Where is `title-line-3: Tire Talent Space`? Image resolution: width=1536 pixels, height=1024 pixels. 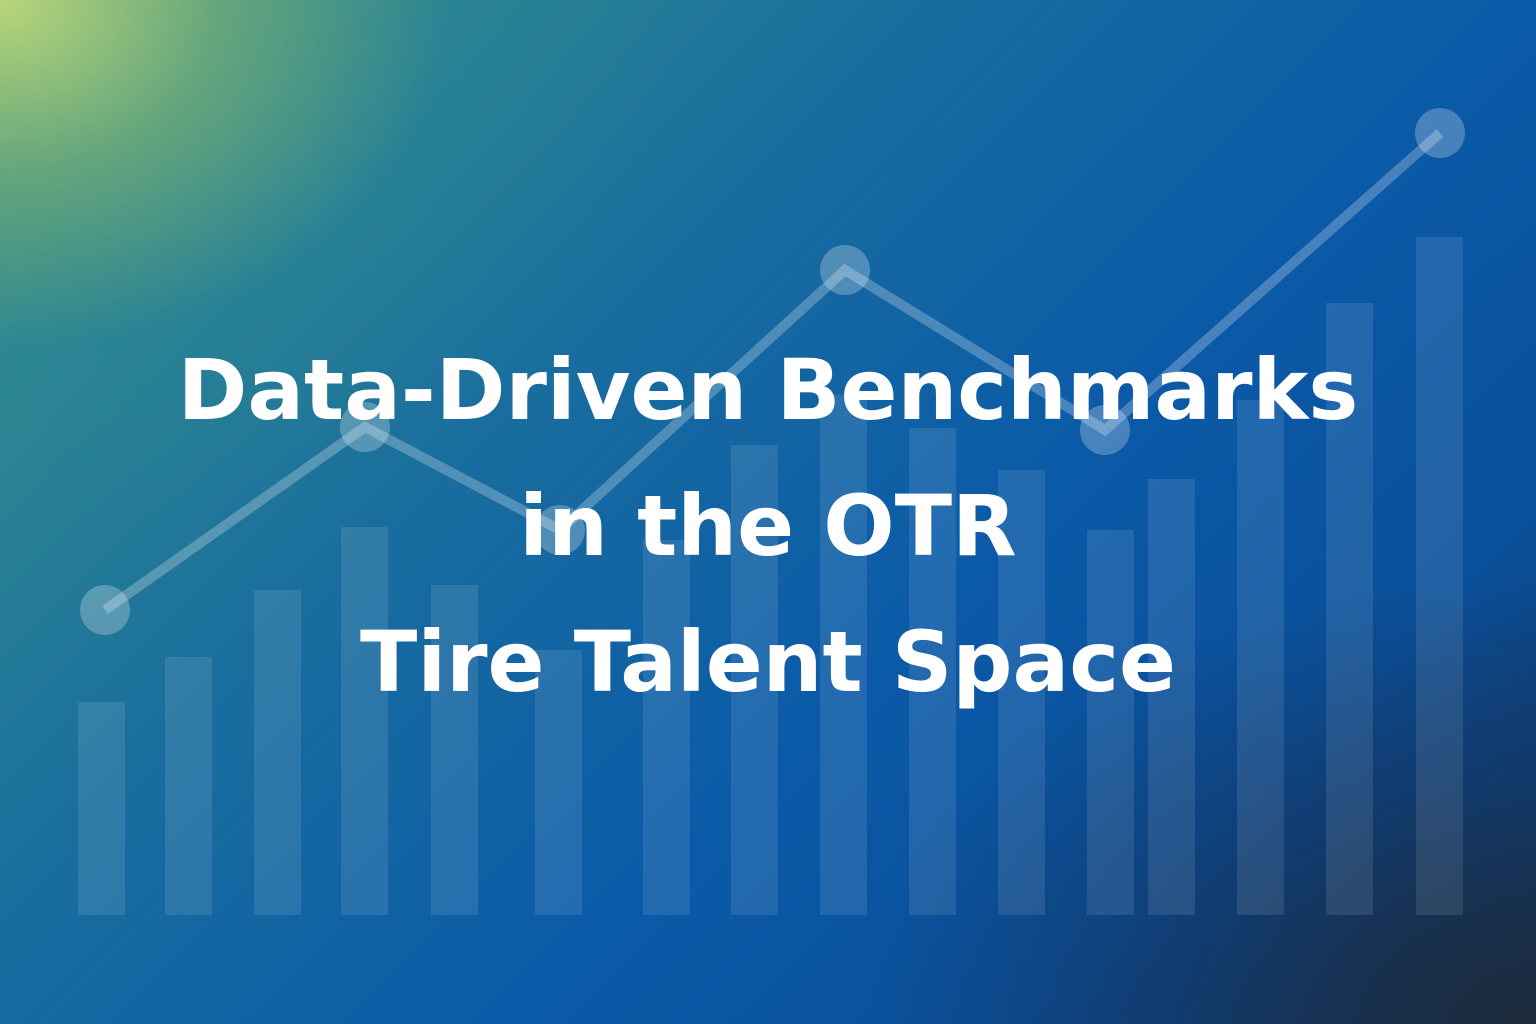
title-line-3: Tire Talent Space is located at coordinates (768, 662).